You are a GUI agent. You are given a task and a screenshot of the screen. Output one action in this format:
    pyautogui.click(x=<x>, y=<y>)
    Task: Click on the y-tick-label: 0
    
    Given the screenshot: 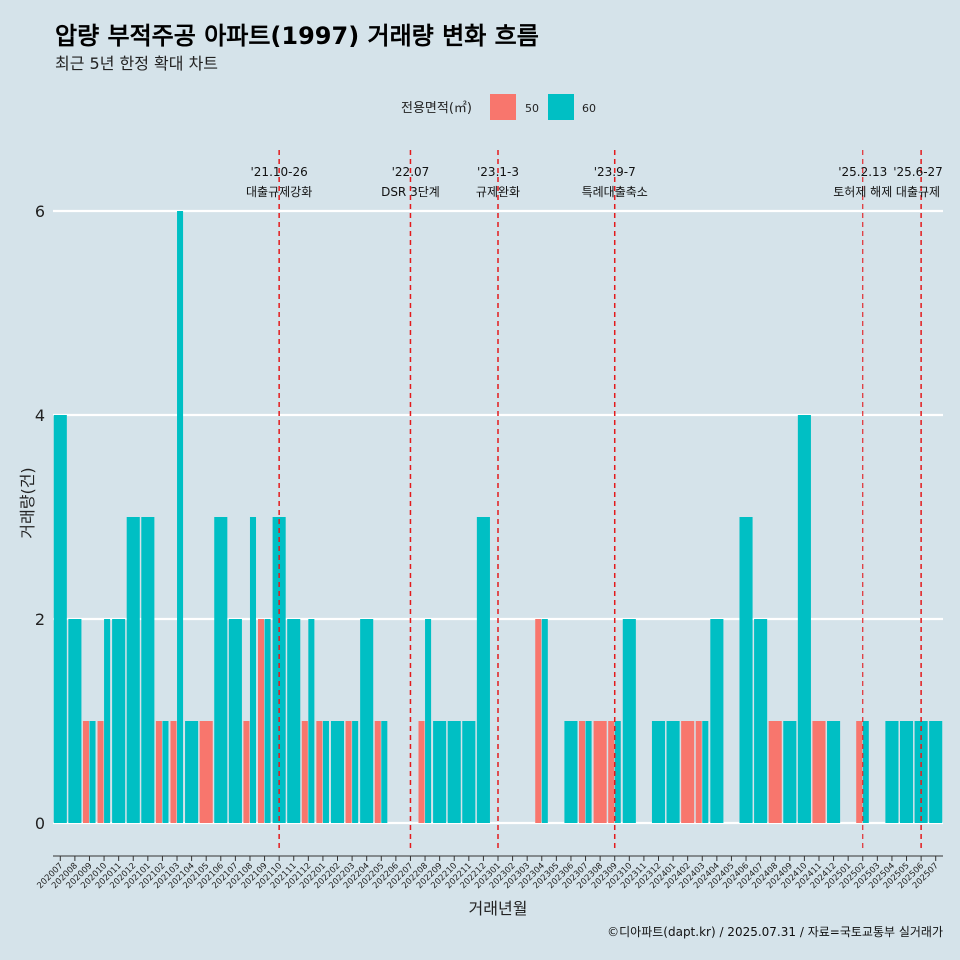 What is the action you would take?
    pyautogui.click(x=40, y=823)
    